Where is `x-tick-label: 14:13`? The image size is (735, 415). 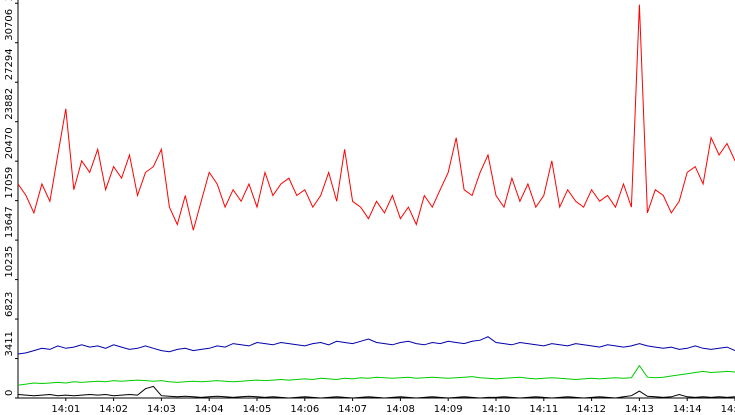 x-tick-label: 14:13 is located at coordinates (639, 409).